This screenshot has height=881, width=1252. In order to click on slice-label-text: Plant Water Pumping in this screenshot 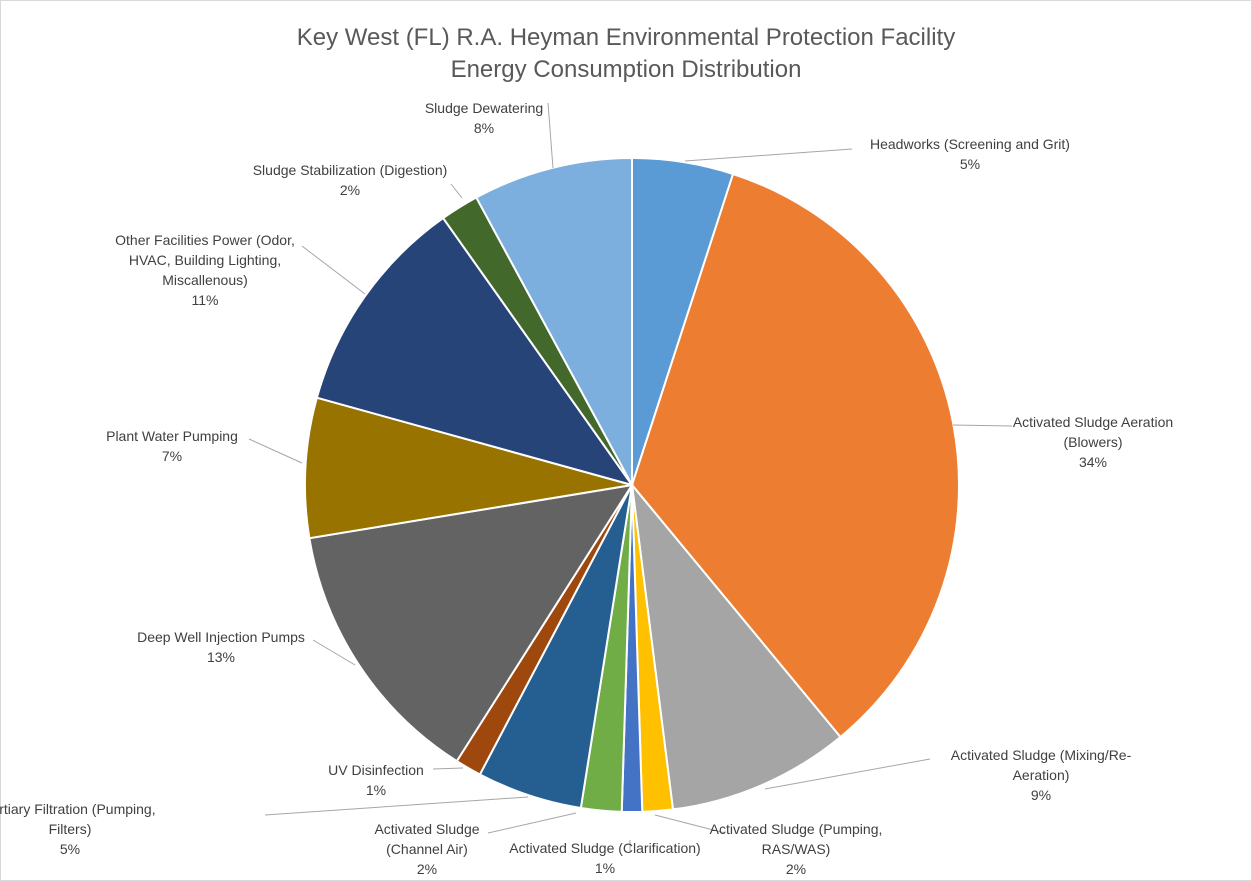, I will do `click(172, 436)`.